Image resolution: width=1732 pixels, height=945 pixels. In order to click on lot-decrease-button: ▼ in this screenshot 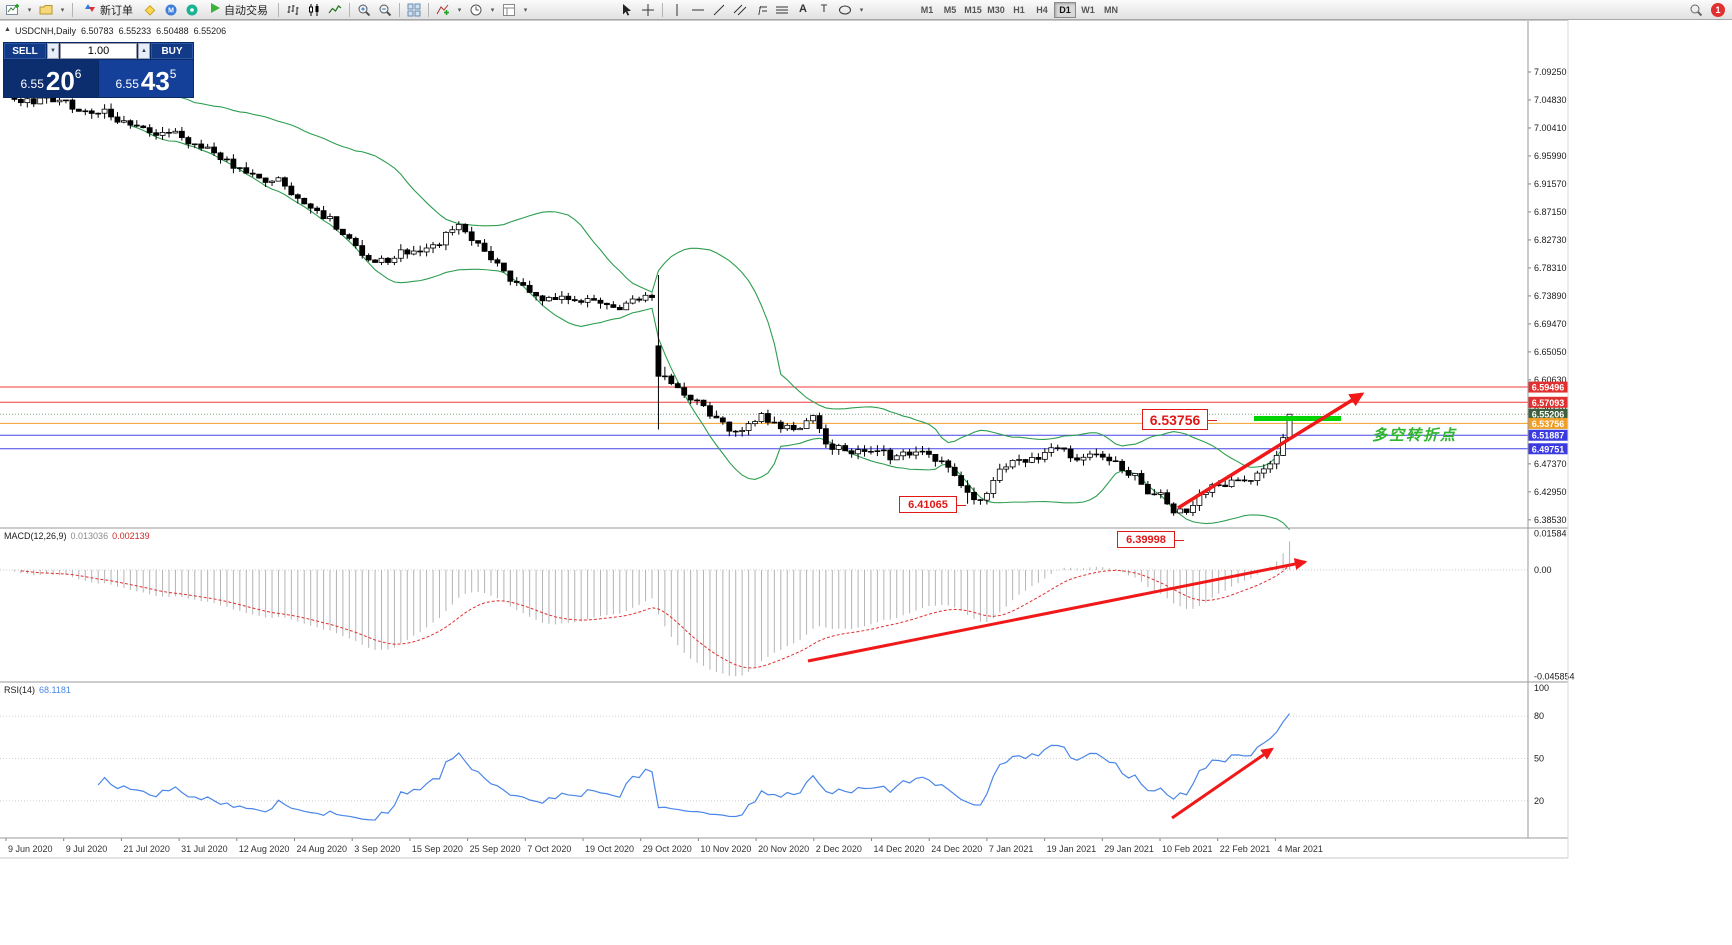, I will do `click(53, 51)`.